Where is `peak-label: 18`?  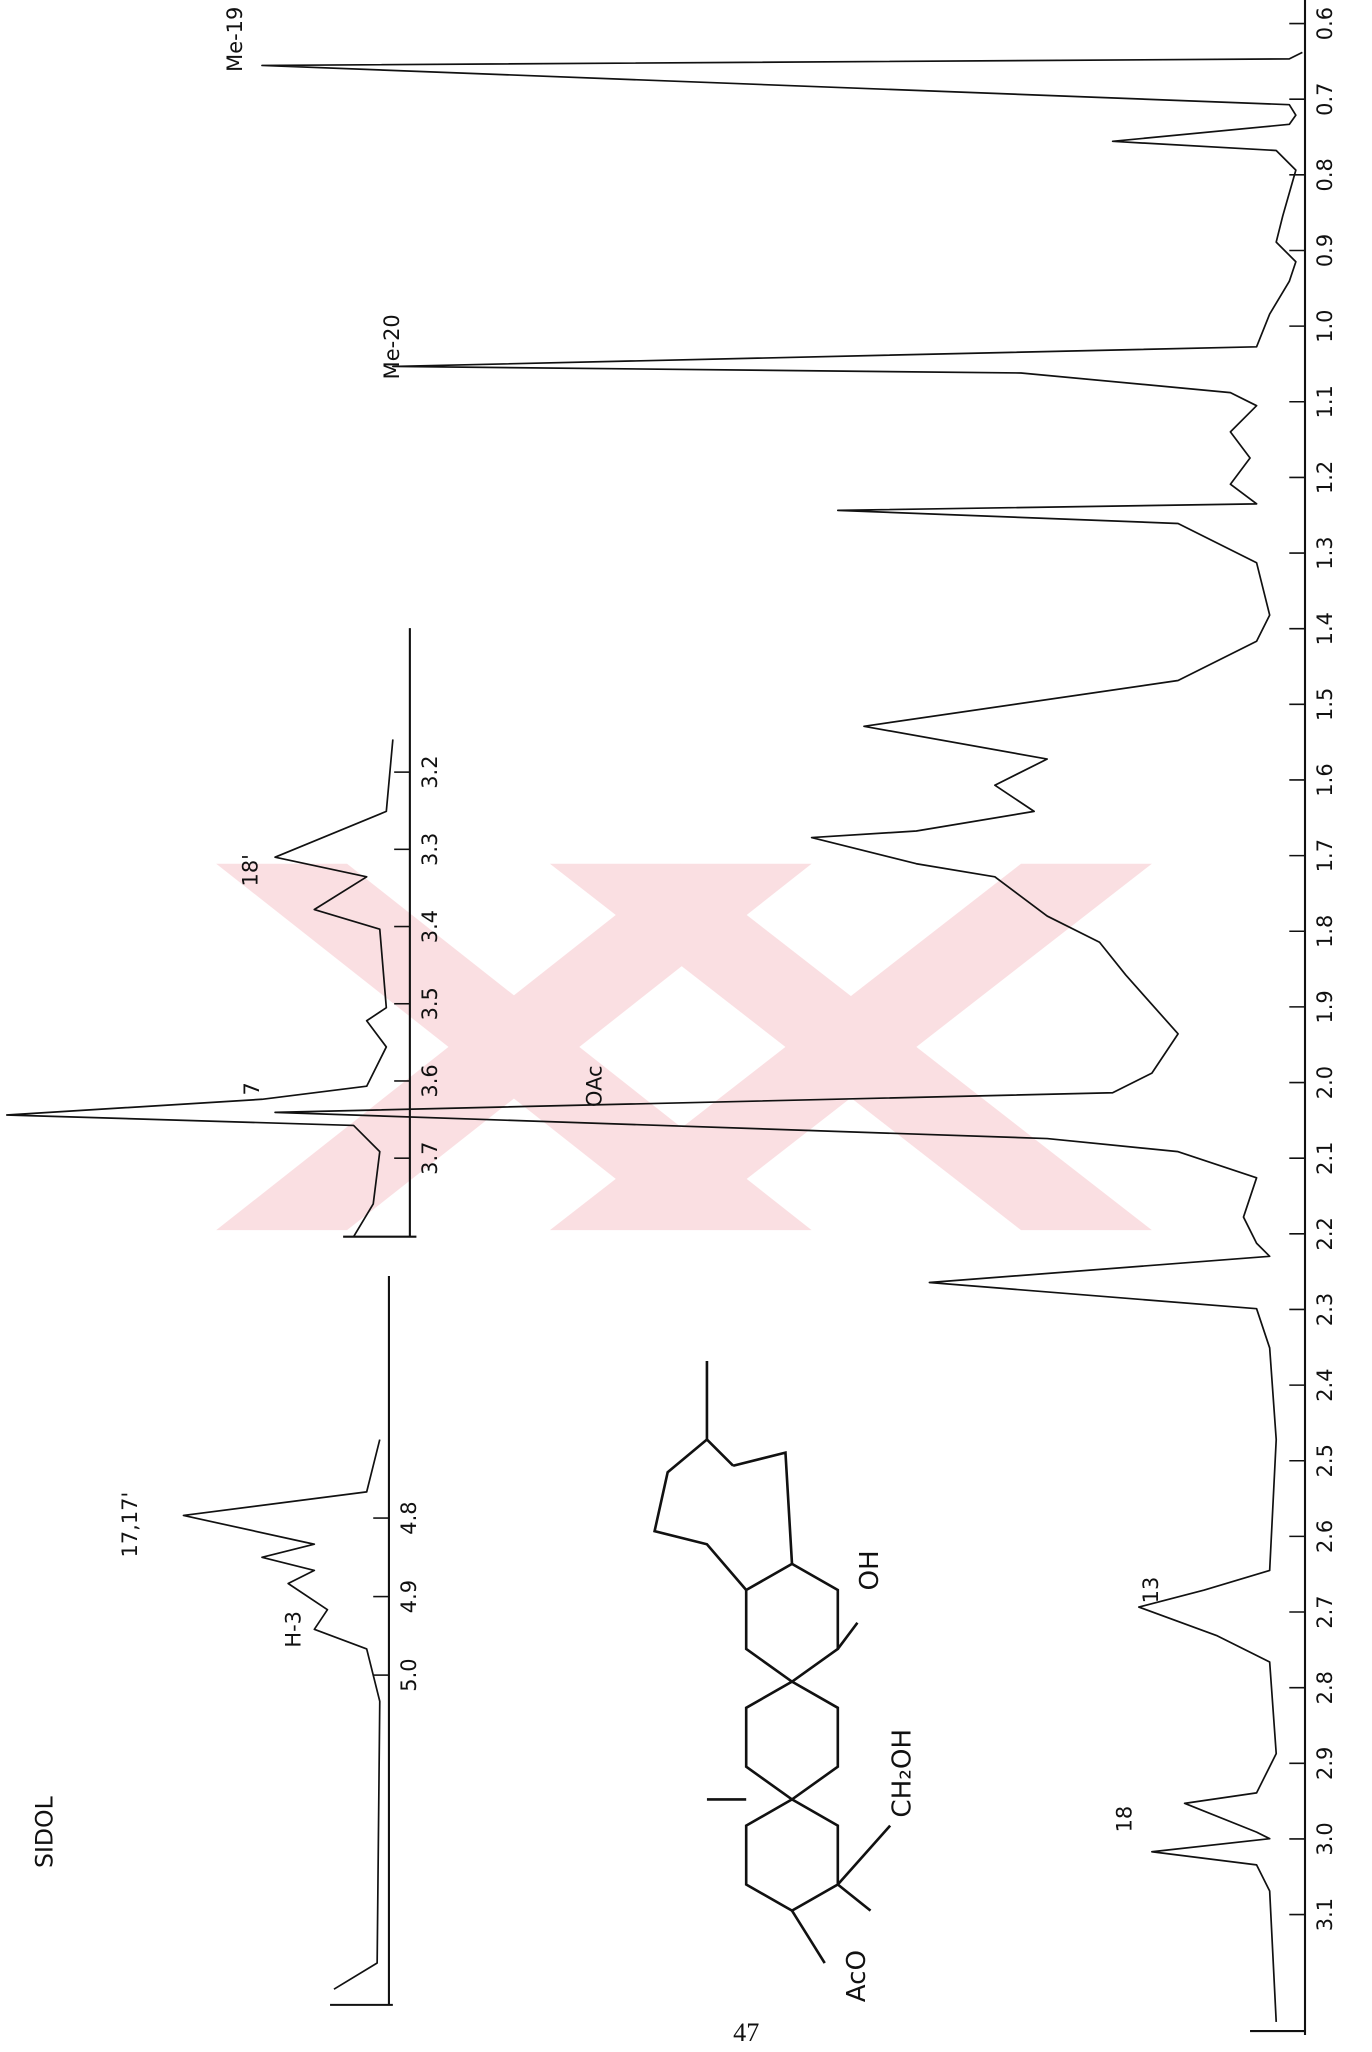 peak-label: 18 is located at coordinates (1125, 1819).